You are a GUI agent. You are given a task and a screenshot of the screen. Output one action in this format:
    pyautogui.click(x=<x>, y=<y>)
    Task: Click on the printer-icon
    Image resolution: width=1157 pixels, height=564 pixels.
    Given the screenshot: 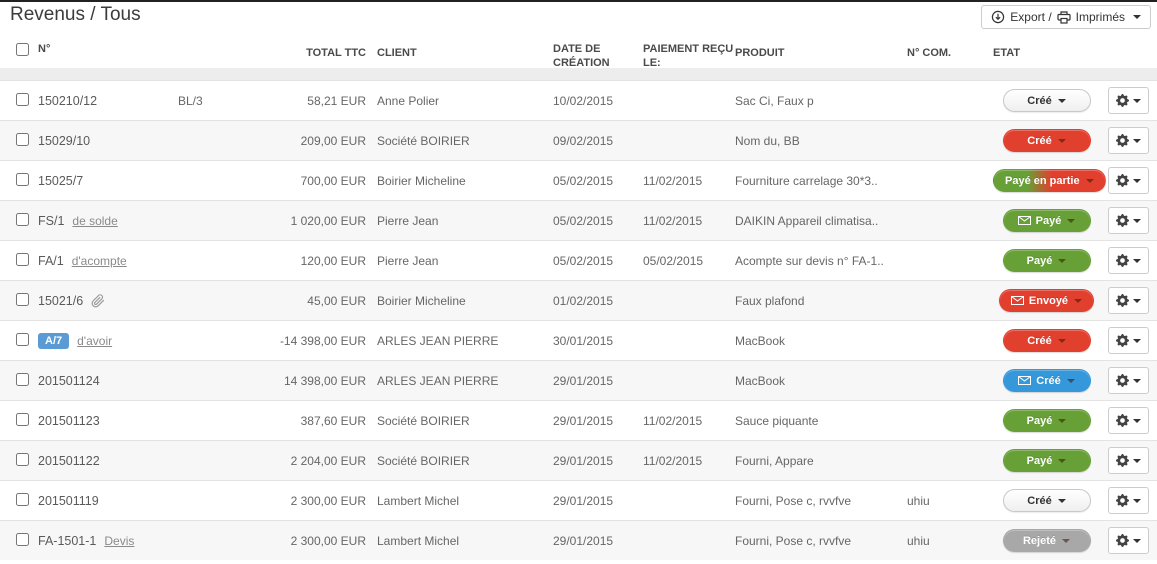 What is the action you would take?
    pyautogui.click(x=1064, y=17)
    